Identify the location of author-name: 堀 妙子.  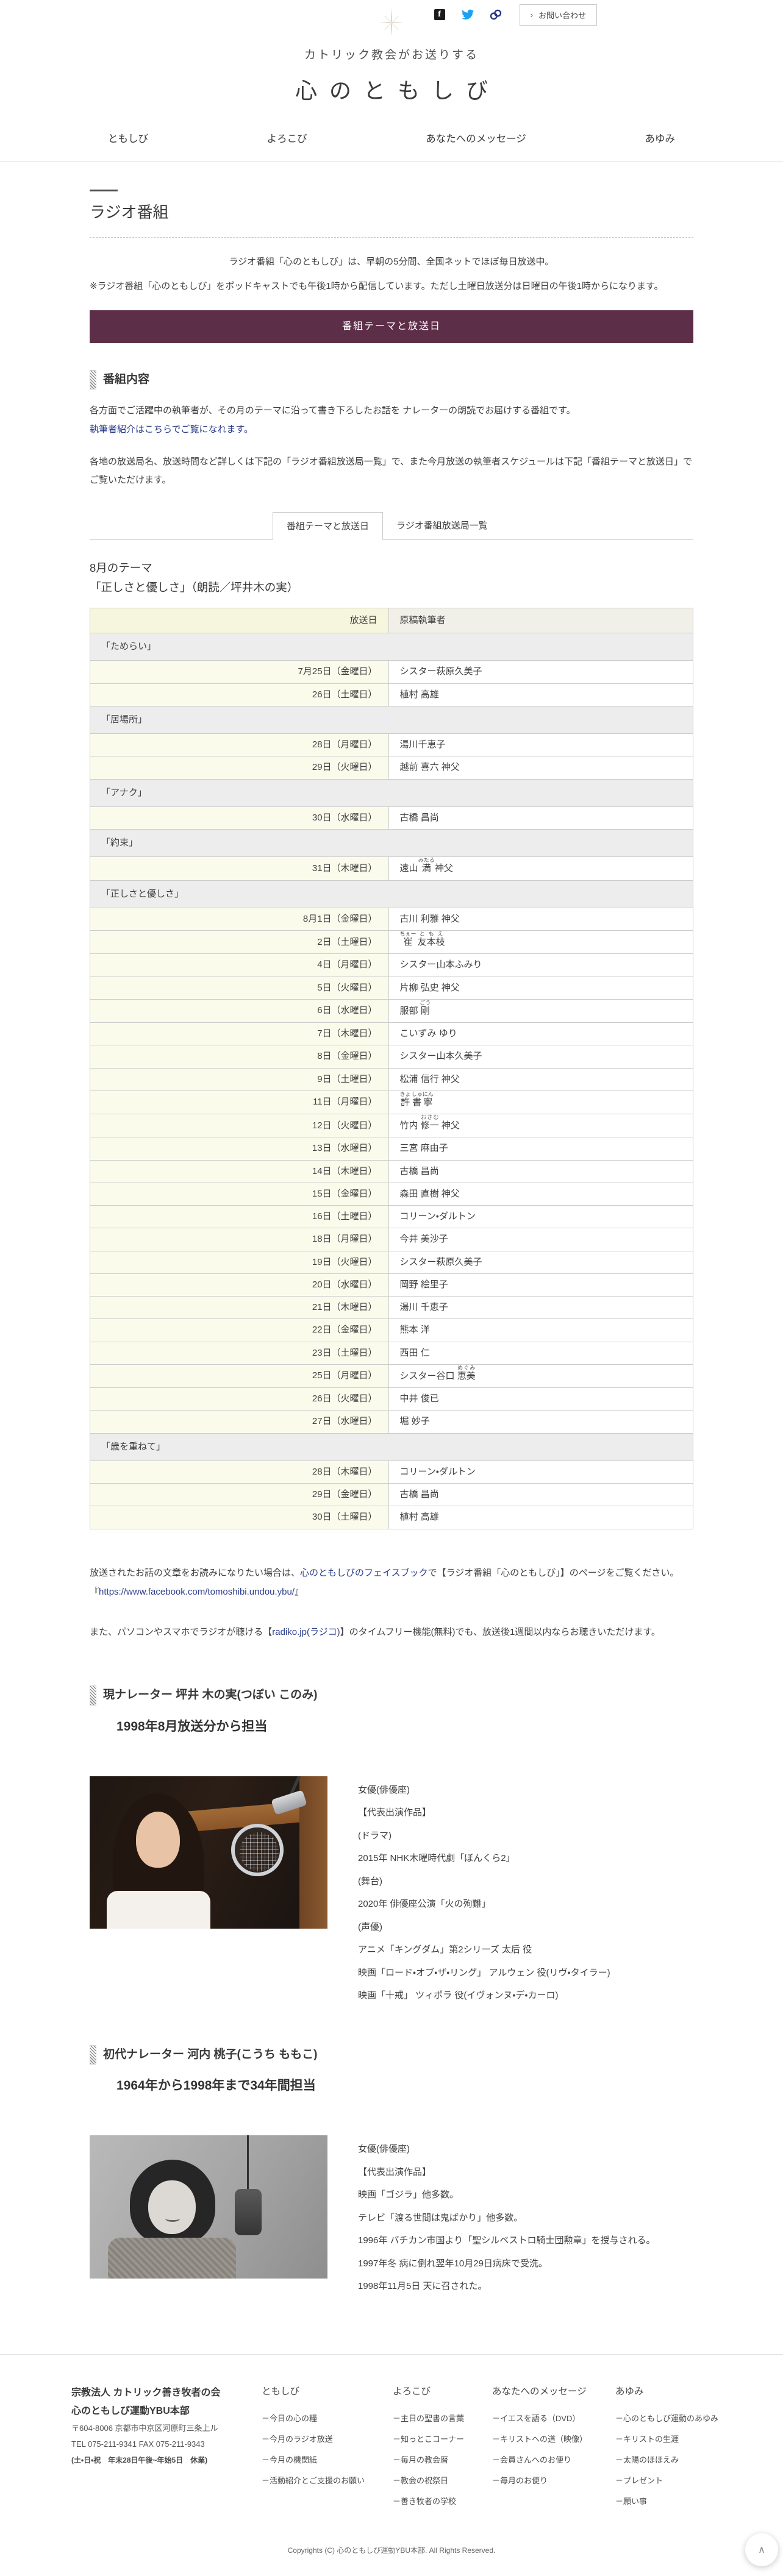
(541, 1422).